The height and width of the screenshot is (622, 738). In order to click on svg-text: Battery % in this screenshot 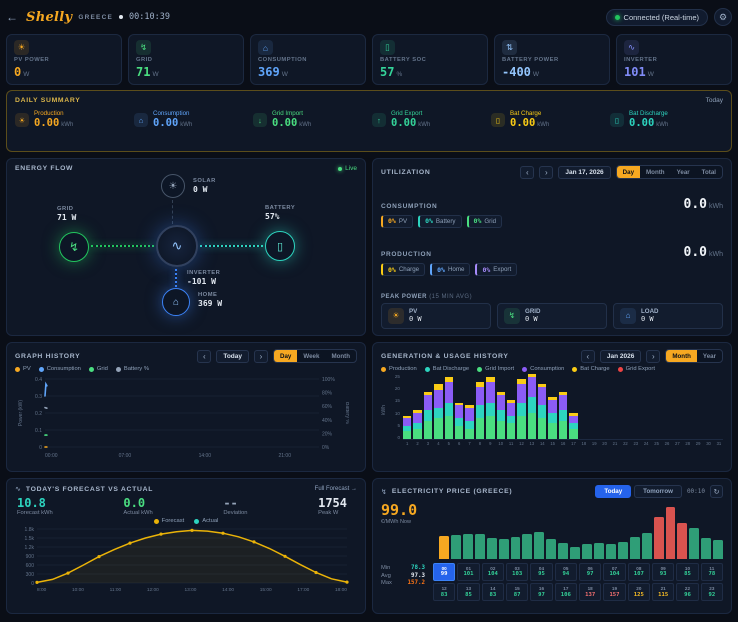, I will do `click(346, 413)`.